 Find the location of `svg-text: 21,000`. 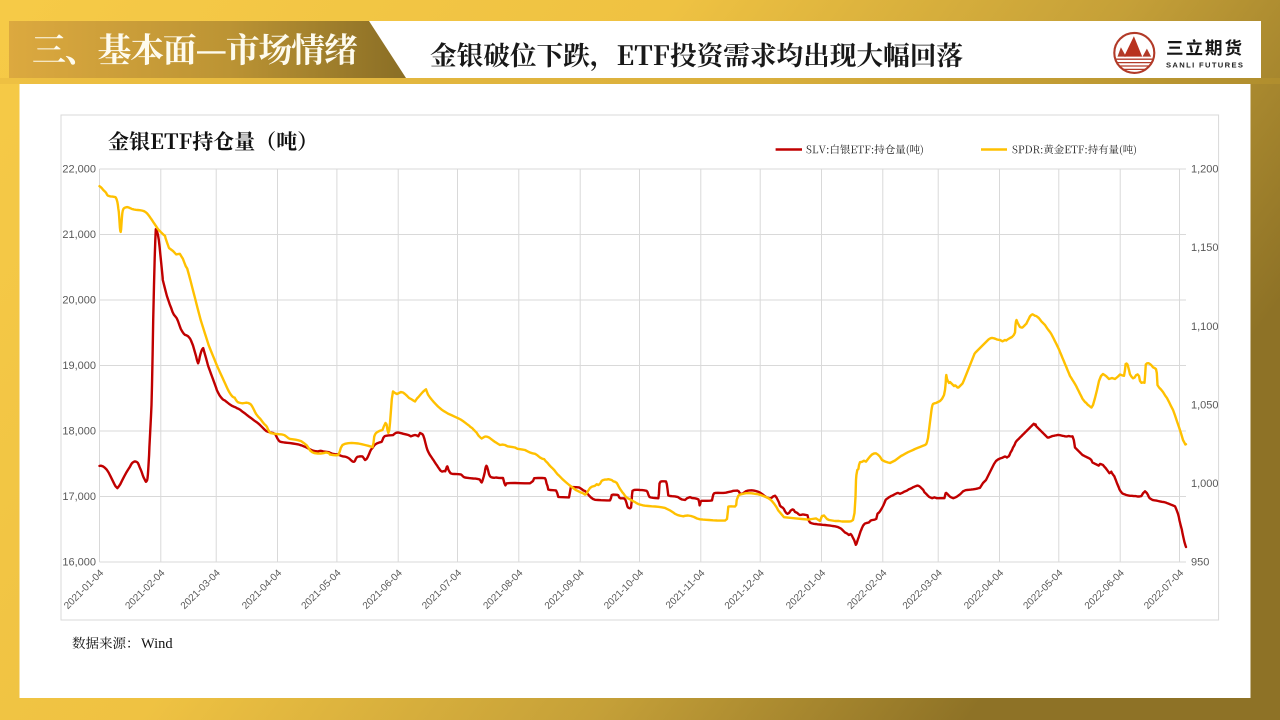

svg-text: 21,000 is located at coordinates (79, 235).